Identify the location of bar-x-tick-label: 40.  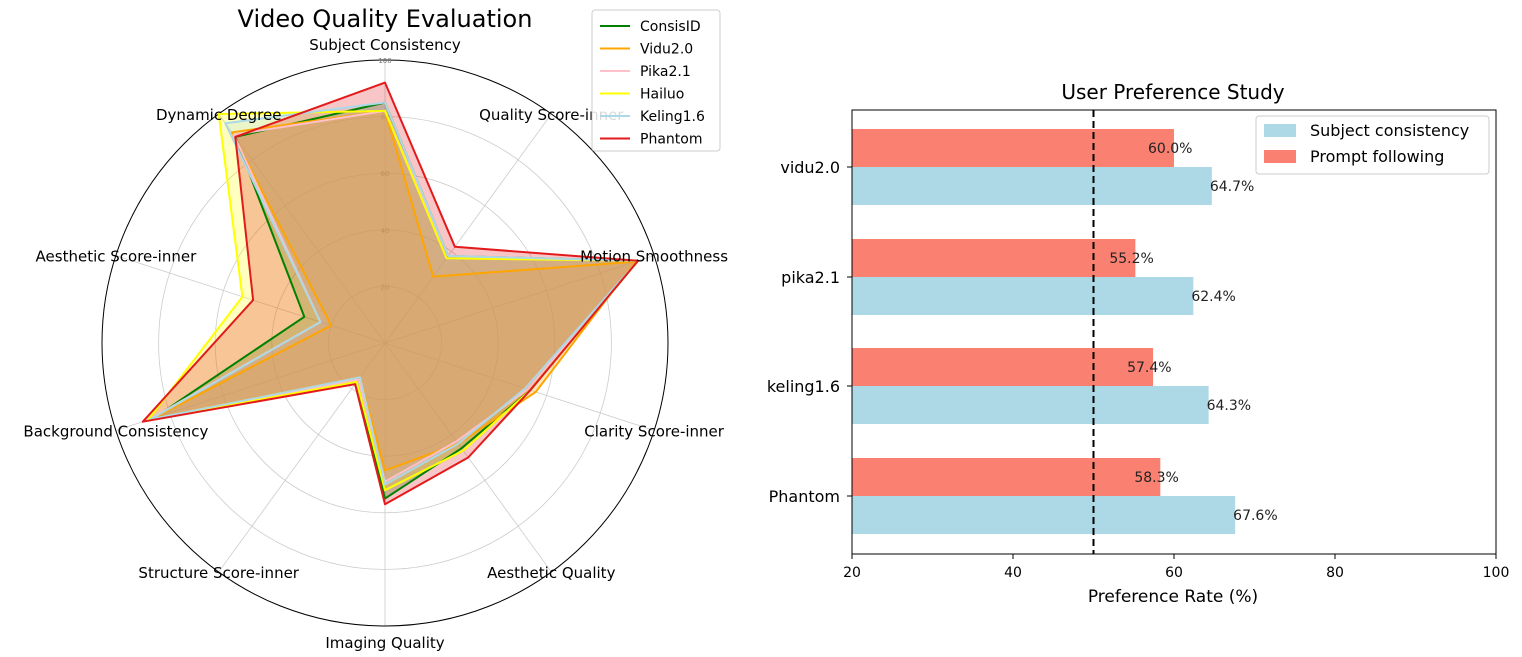
(1013, 573).